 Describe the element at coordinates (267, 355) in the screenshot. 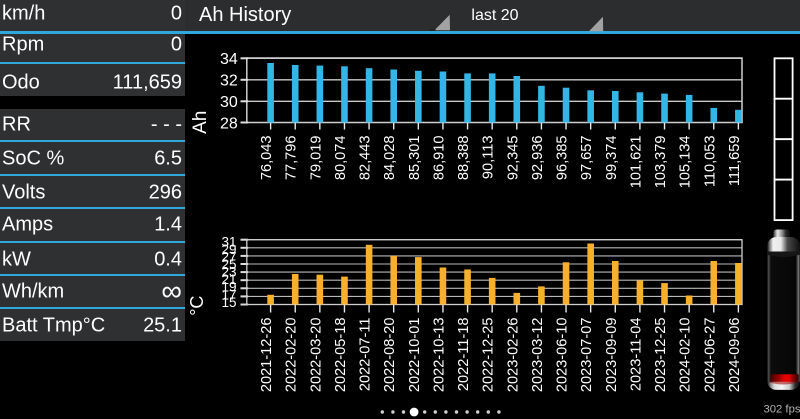

I see `svg-text: 2021-12-26` at that location.